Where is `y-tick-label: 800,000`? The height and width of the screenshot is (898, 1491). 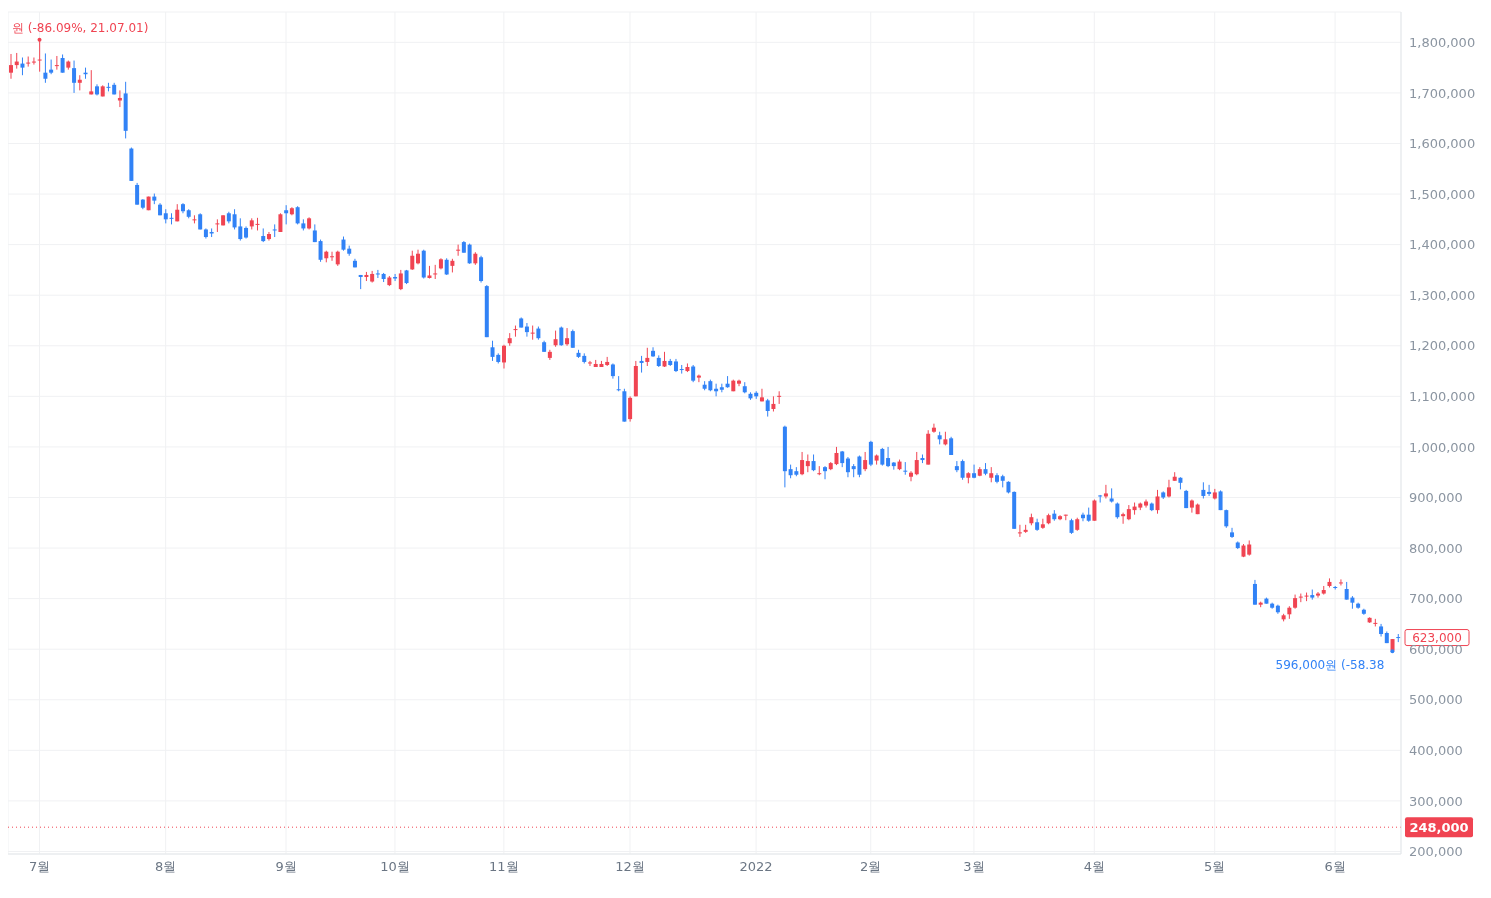
y-tick-label: 800,000 is located at coordinates (1436, 548).